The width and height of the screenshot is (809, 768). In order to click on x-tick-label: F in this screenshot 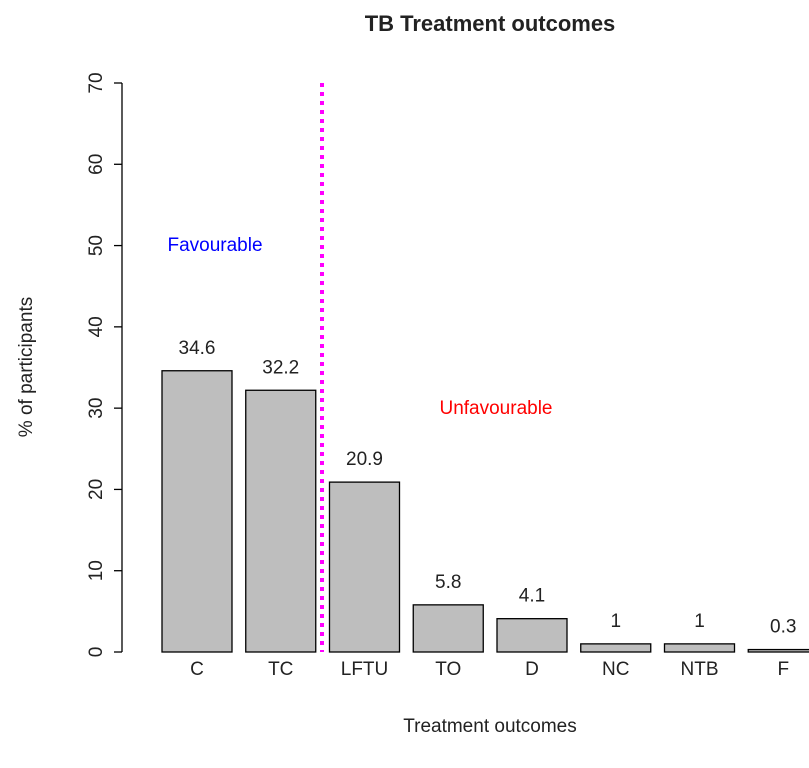, I will do `click(783, 669)`.